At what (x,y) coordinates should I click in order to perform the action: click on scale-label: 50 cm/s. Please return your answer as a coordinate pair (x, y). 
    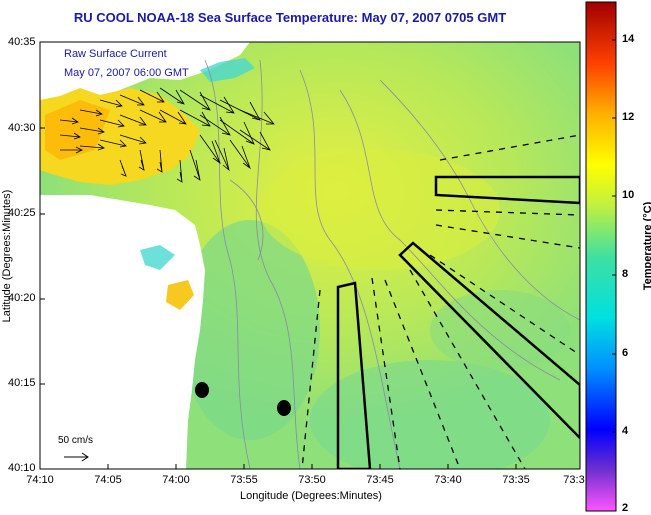
    Looking at the image, I should click on (76, 440).